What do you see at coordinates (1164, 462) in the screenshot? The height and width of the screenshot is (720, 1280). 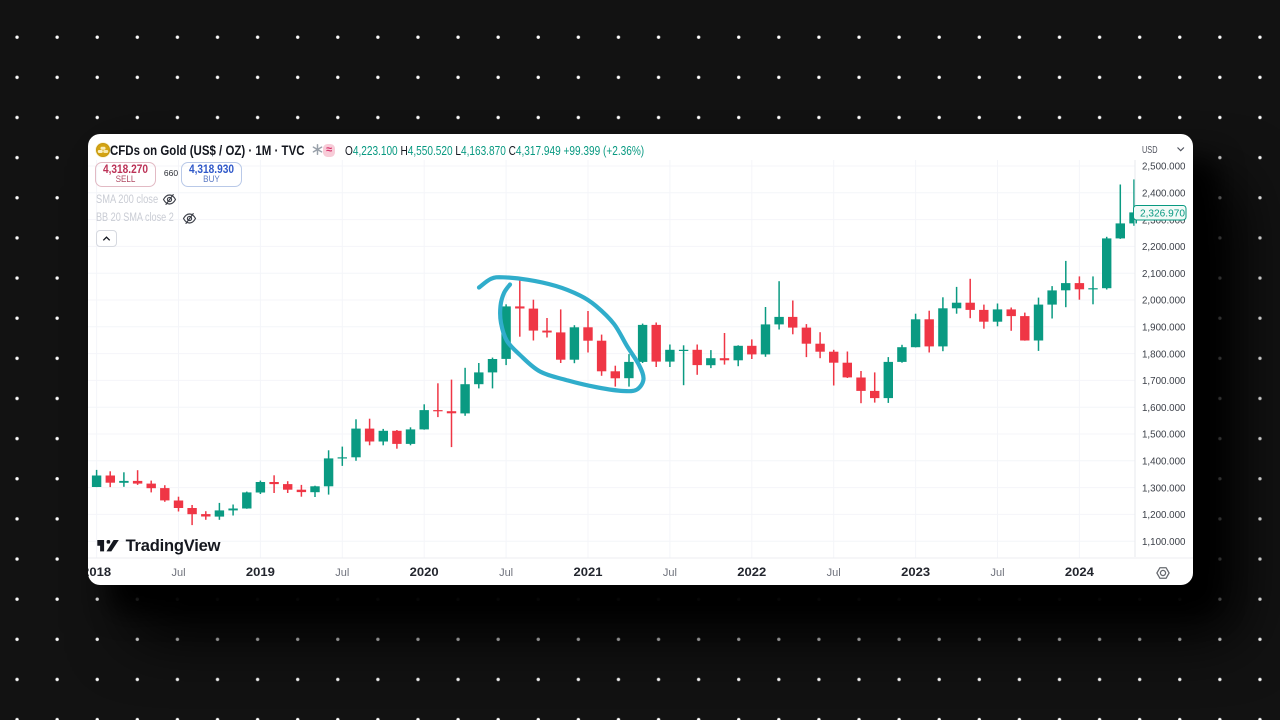 I see `svg-text: 1,400.000` at bounding box center [1164, 462].